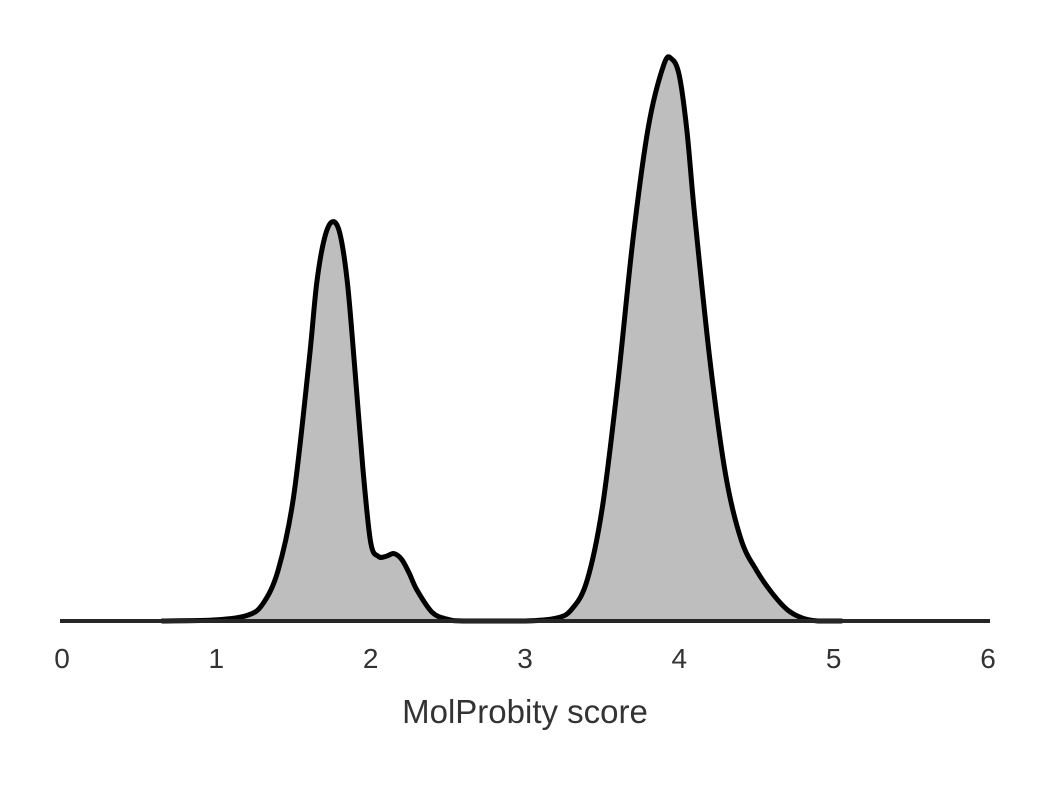  What do you see at coordinates (680, 658) in the screenshot?
I see `x-tick-label: 4` at bounding box center [680, 658].